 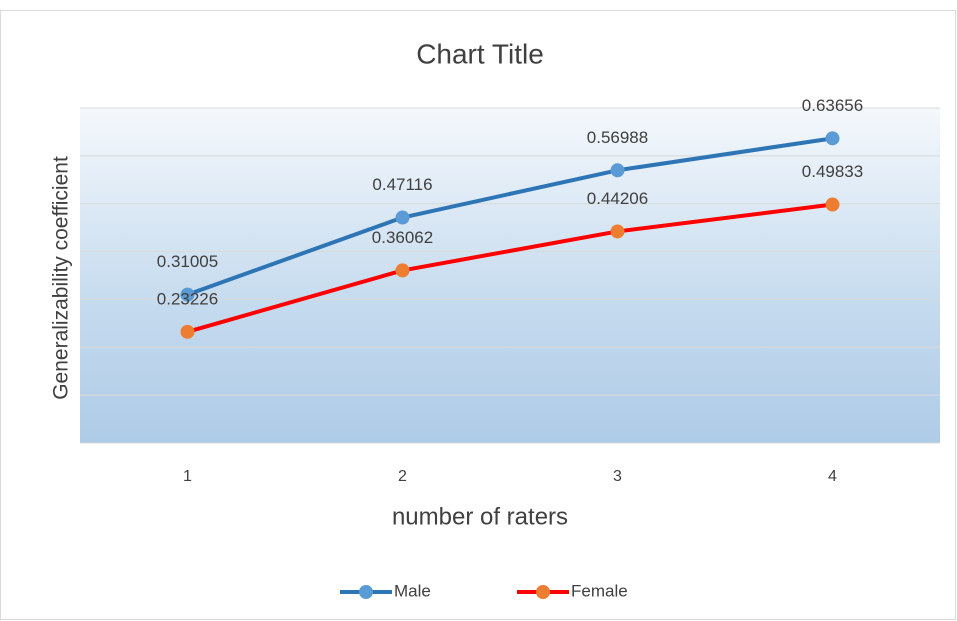 I want to click on chart-title: Chart Title, so click(x=480, y=53).